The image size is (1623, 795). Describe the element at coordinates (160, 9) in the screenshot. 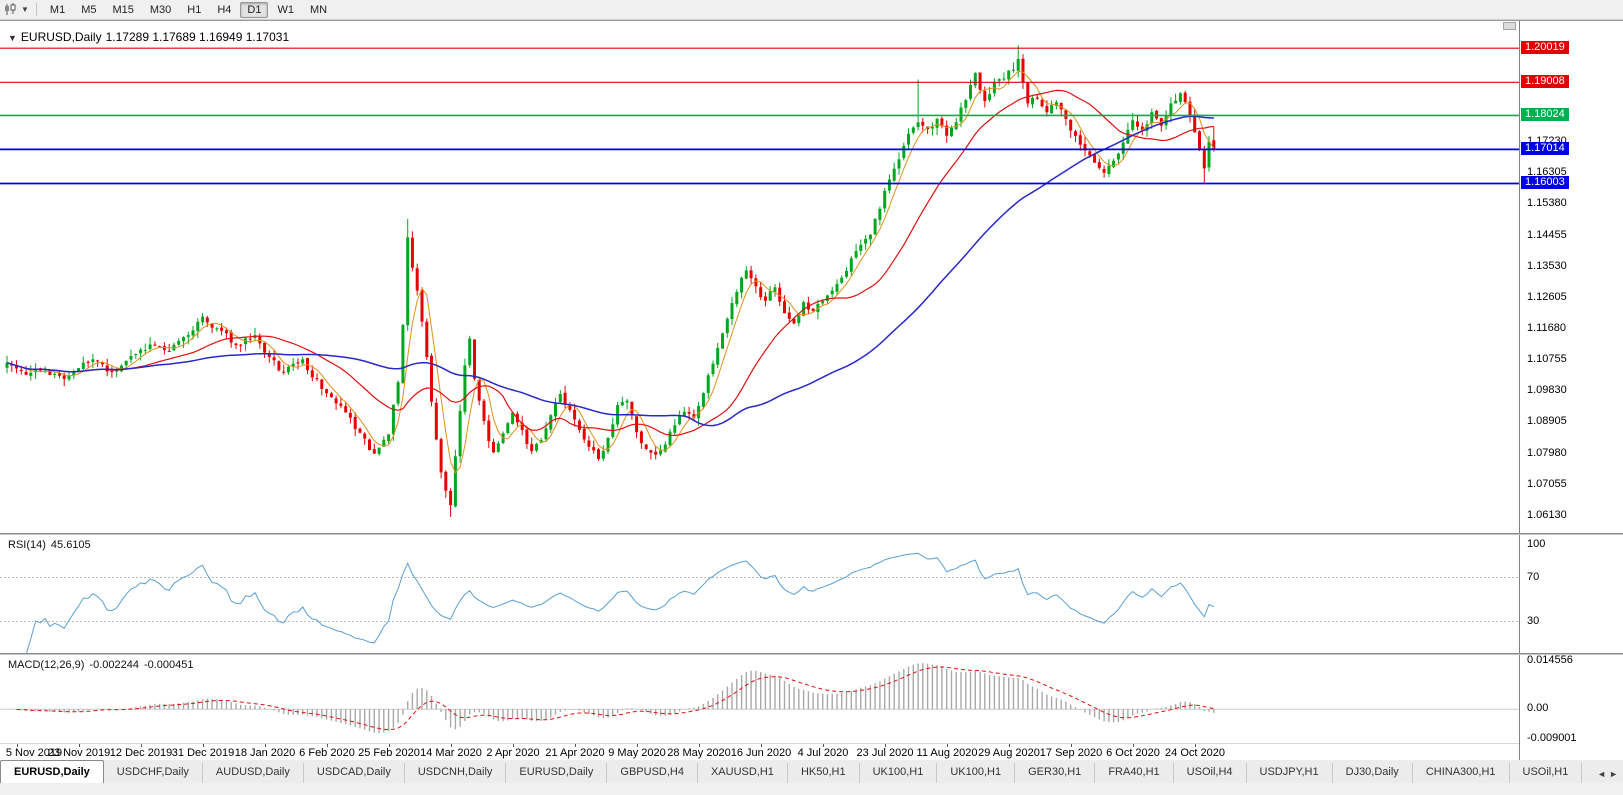

I see `timeframe-button-m30: M30` at that location.